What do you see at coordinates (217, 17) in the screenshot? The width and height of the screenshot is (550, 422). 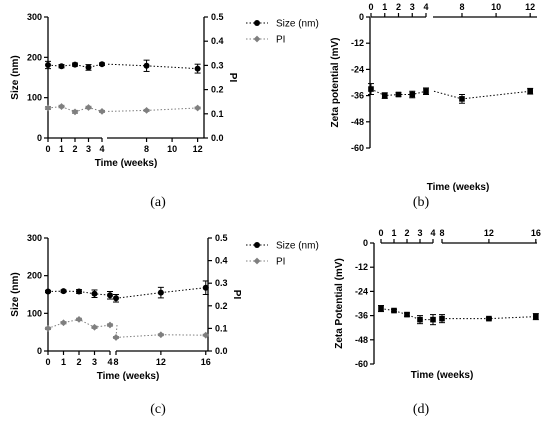 I see `y2-tick-label: 0.5` at bounding box center [217, 17].